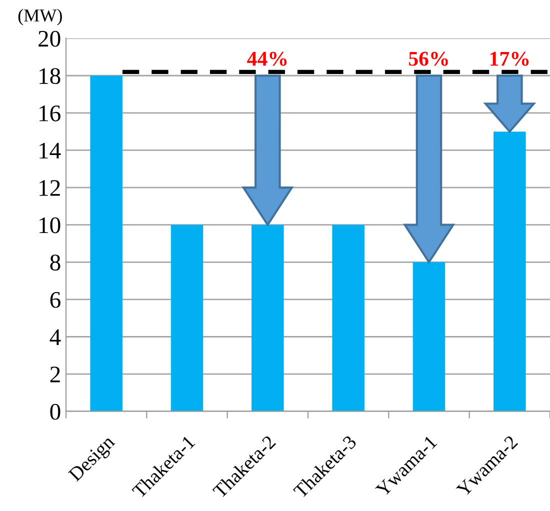 The height and width of the screenshot is (511, 550). Describe the element at coordinates (55, 262) in the screenshot. I see `y-tick-label: 8` at that location.